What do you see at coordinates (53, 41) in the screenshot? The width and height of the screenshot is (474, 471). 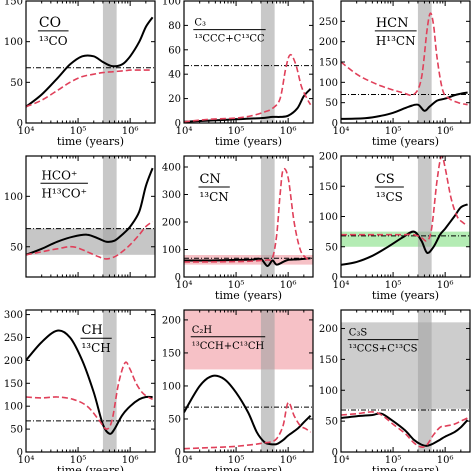 I see `ratio-denominator: ¹³CO` at bounding box center [53, 41].